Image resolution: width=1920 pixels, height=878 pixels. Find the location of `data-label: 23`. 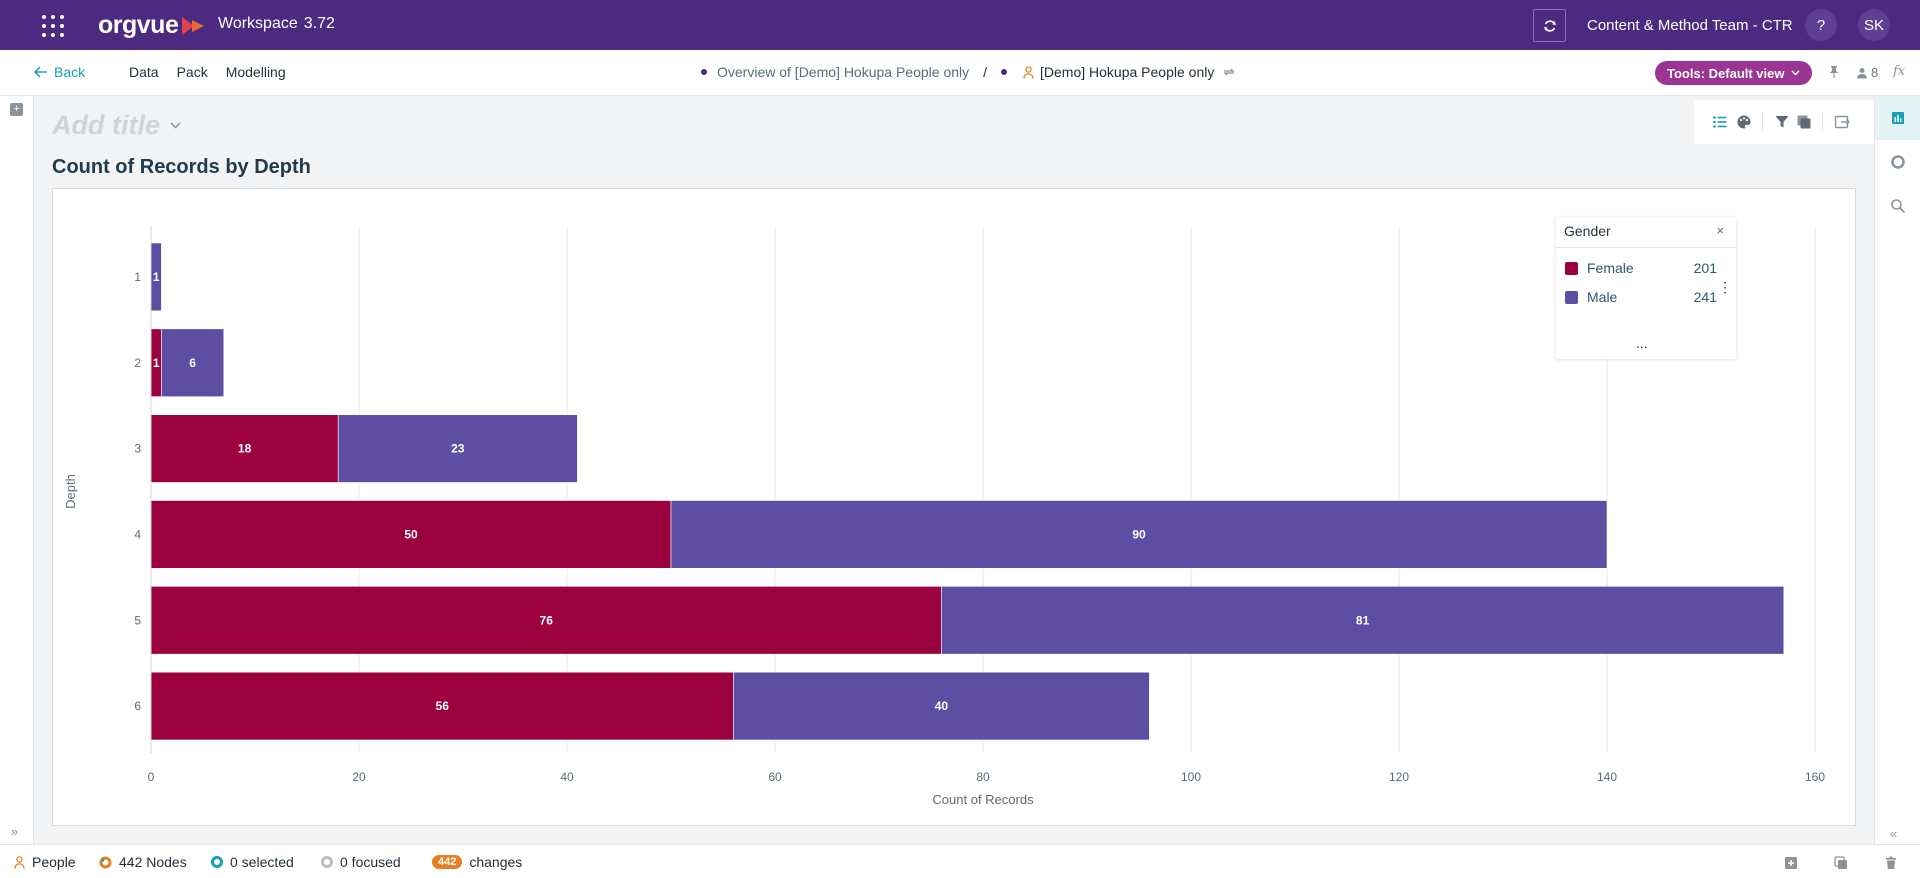

data-label: 23 is located at coordinates (458, 449).